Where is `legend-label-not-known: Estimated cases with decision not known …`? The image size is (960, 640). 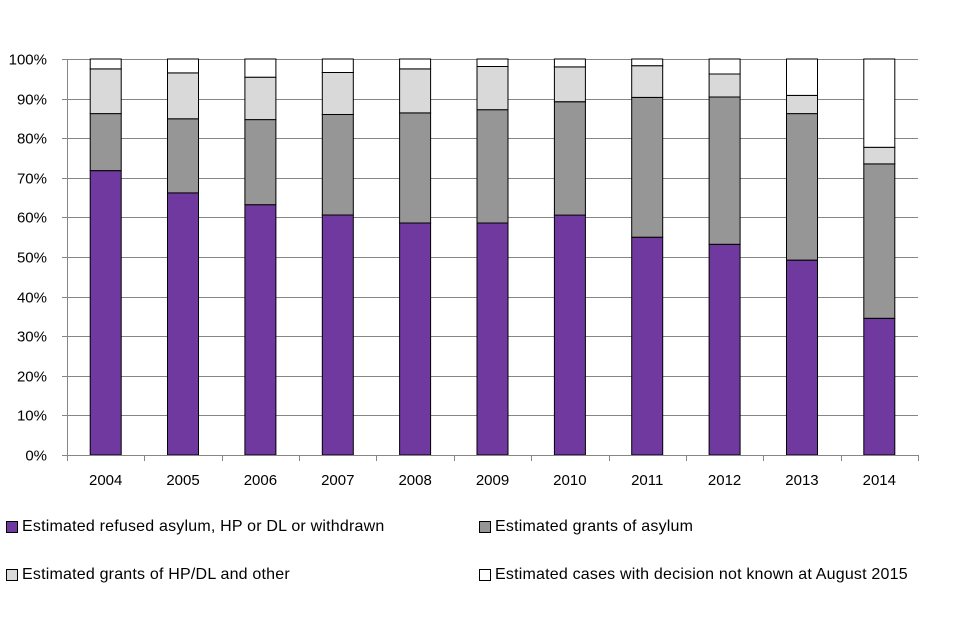 legend-label-not-known: Estimated cases with decision not known … is located at coordinates (701, 574).